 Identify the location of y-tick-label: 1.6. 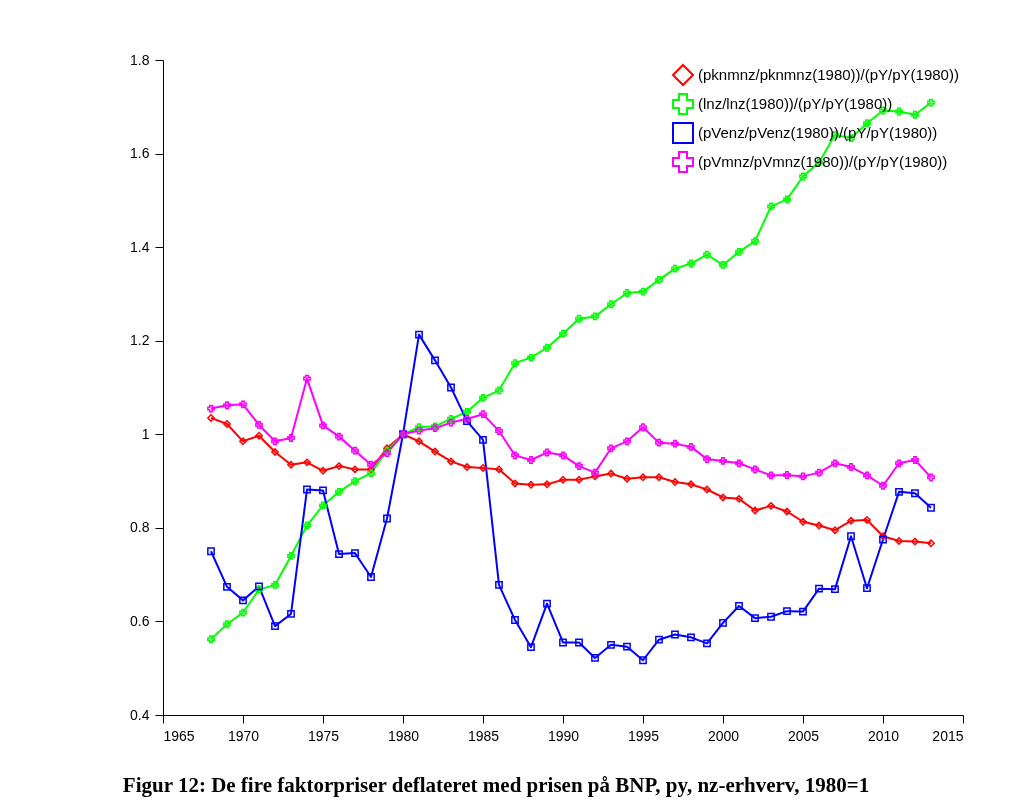
(140, 153).